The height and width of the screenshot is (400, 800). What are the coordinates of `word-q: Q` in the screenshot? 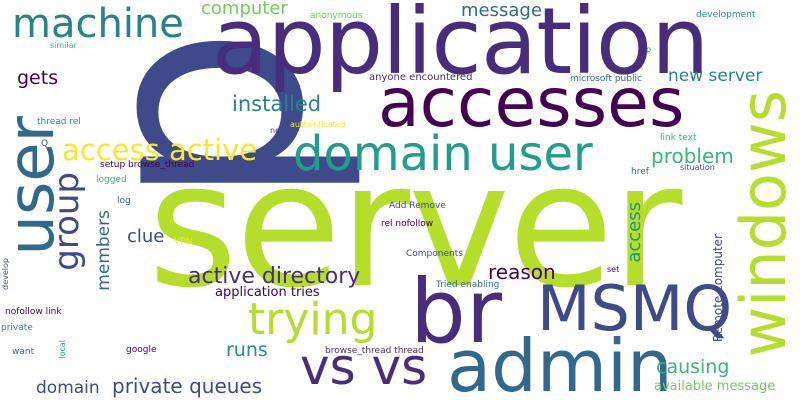 It's located at (45, 144).